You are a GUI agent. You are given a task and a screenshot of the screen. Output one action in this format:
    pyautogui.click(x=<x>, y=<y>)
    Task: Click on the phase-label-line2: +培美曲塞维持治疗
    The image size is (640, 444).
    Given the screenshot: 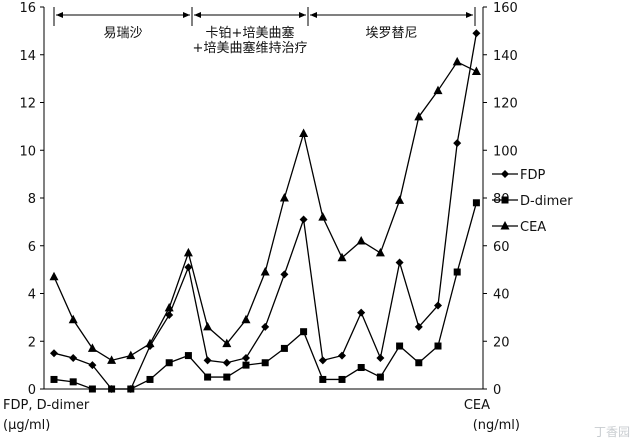 What is the action you would take?
    pyautogui.click(x=250, y=48)
    